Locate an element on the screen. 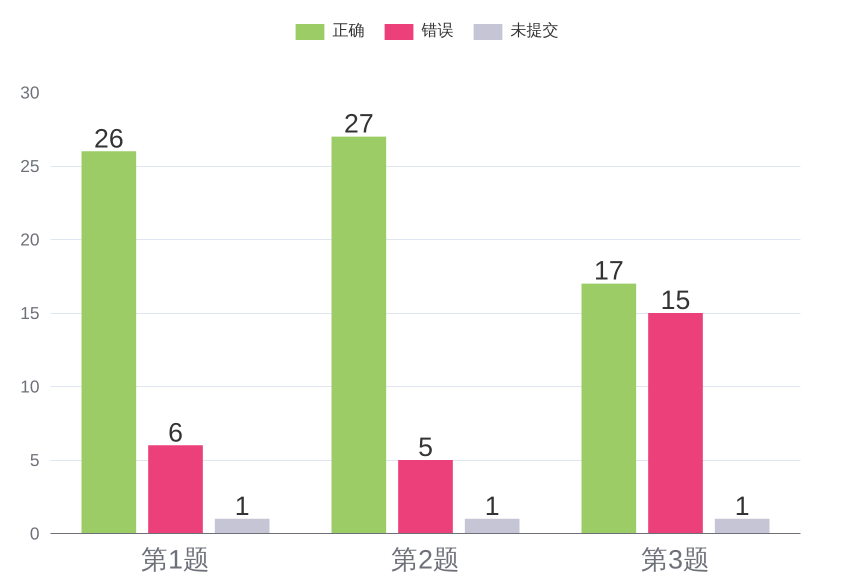 This screenshot has width=857, height=585. data-label: 26 is located at coordinates (109, 138).